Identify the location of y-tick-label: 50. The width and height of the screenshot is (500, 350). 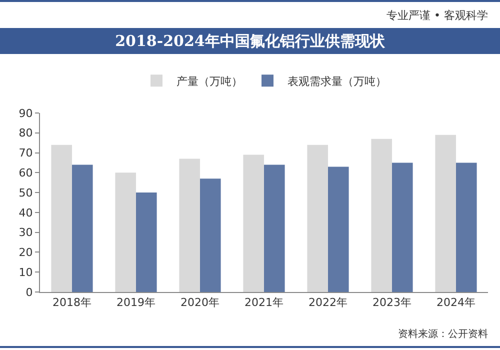
(25, 193).